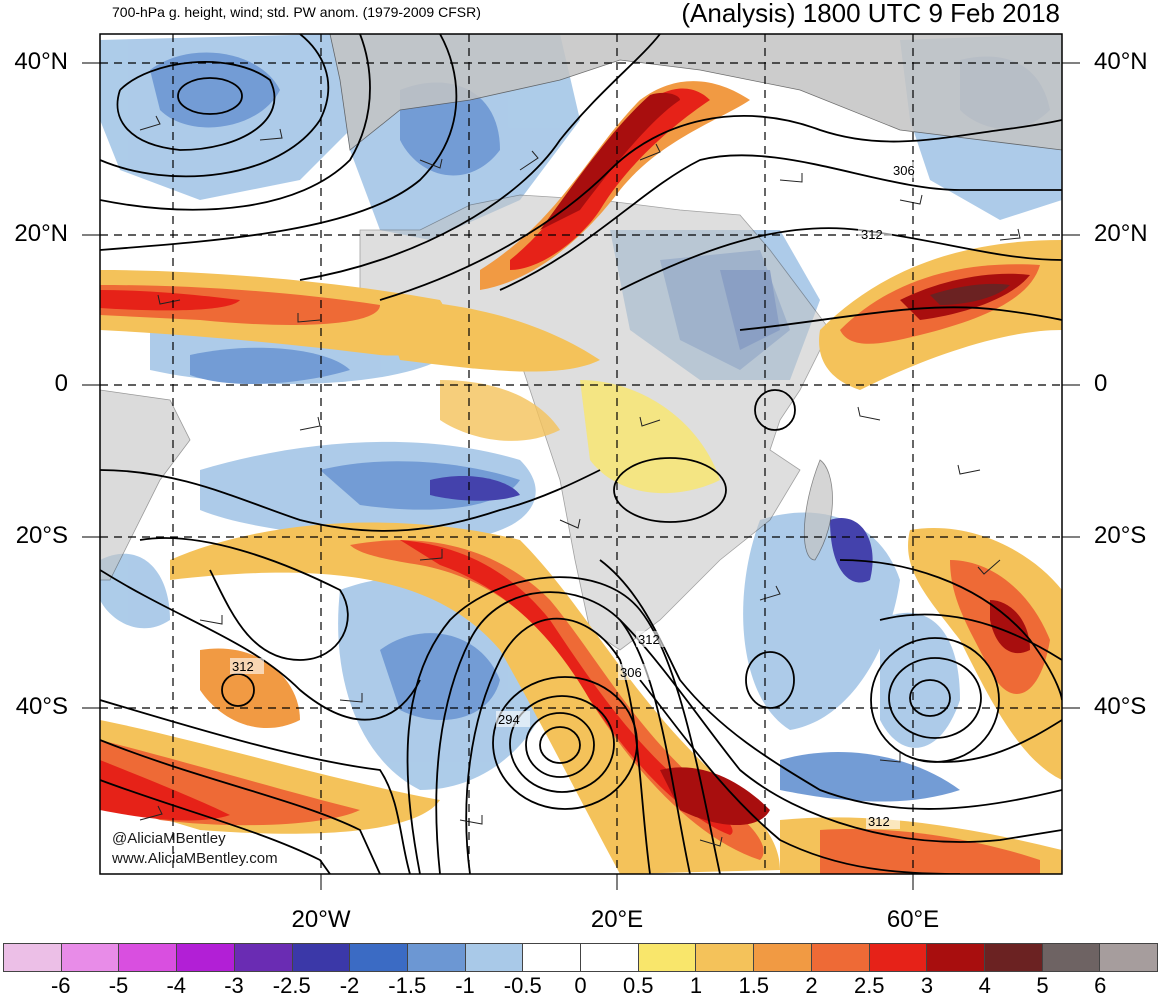 This screenshot has height=999, width=1160. What do you see at coordinates (638, 985) in the screenshot?
I see `colorbar-tick-label: 0.5` at bounding box center [638, 985].